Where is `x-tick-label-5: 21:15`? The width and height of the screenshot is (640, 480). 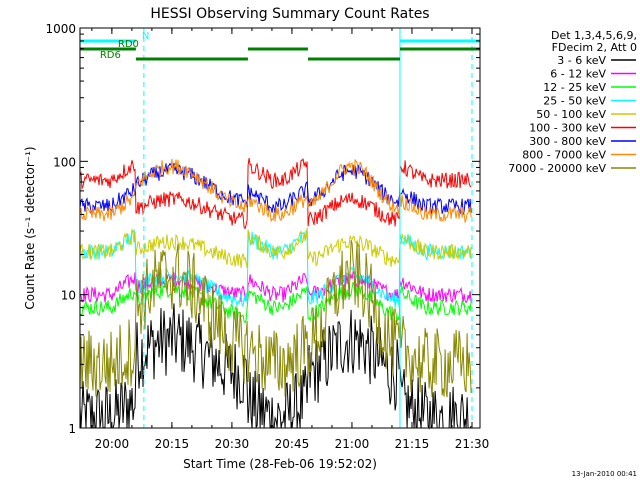 x-tick-label-5: 21:15 is located at coordinates (412, 444).